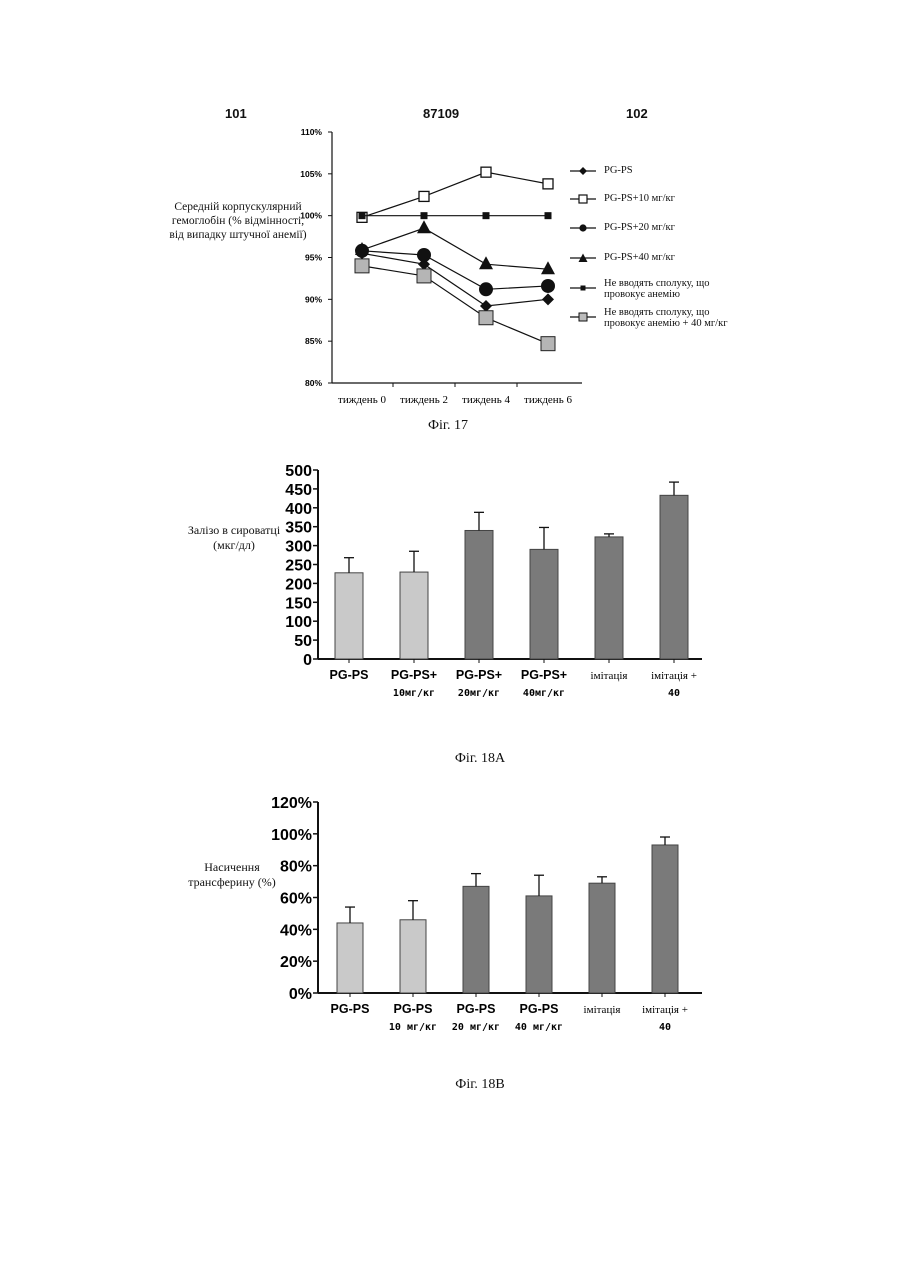 This screenshot has width=900, height=1273. I want to click on y-tick-label: 40%, so click(296, 930).